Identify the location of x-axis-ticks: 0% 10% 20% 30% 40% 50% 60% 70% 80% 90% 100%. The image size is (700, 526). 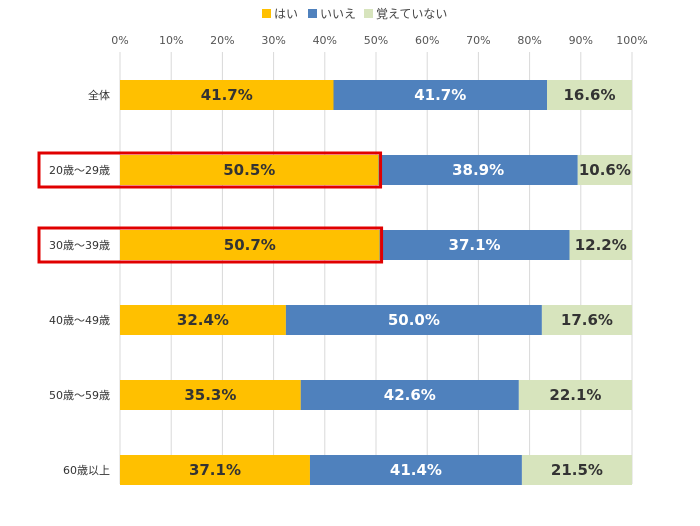
(379, 40).